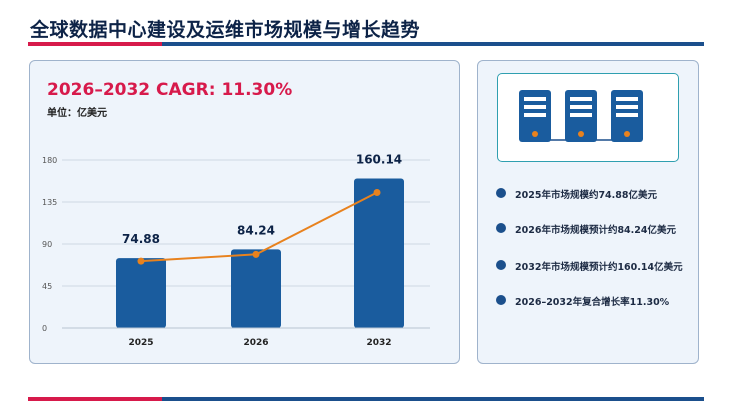 This screenshot has width=729, height=410. Describe the element at coordinates (586, 195) in the screenshot. I see `bullet-item: 2025年市场规模约74.88亿美元` at that location.